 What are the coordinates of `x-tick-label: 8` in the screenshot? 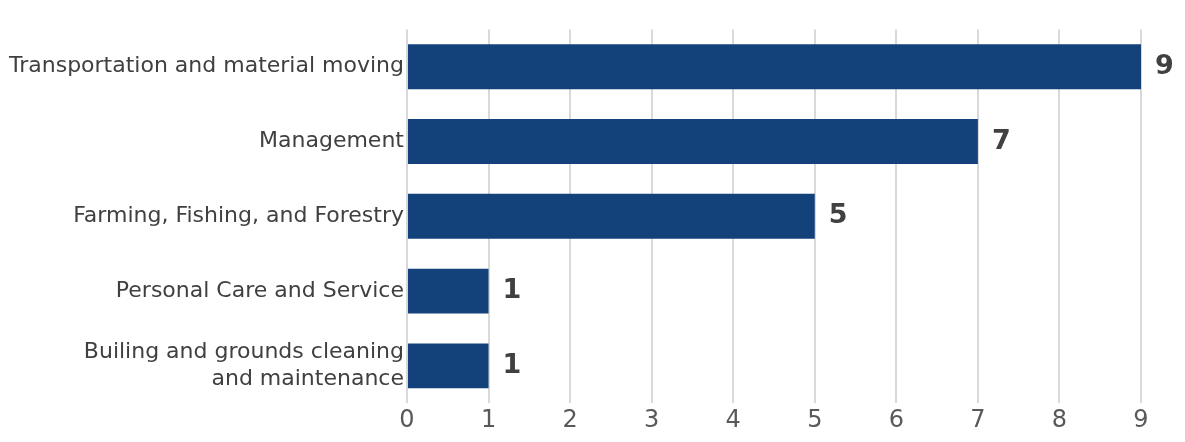 It's located at (1059, 418).